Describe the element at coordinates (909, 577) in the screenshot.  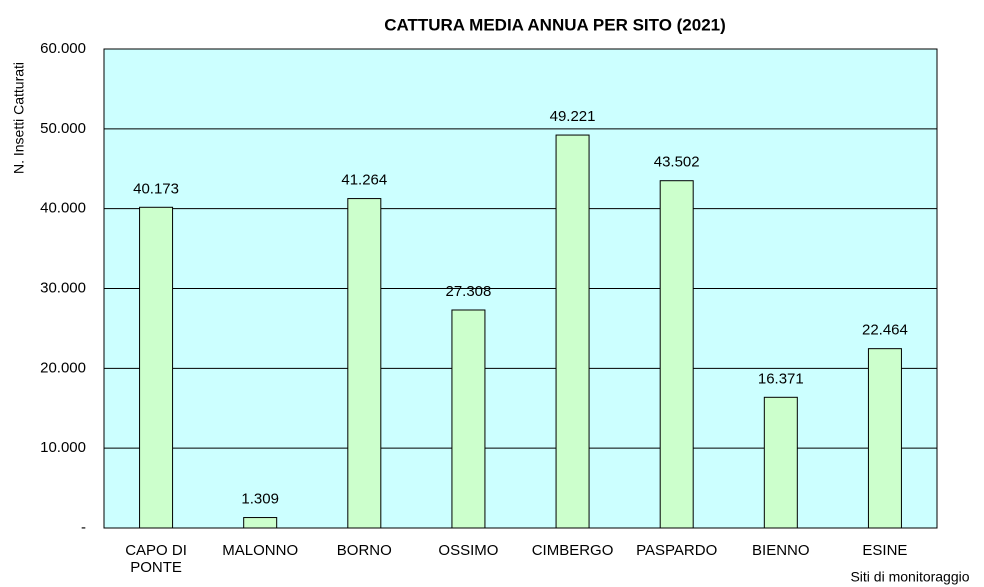
I see `x-axis-label: Siti di monitoraggio` at that location.